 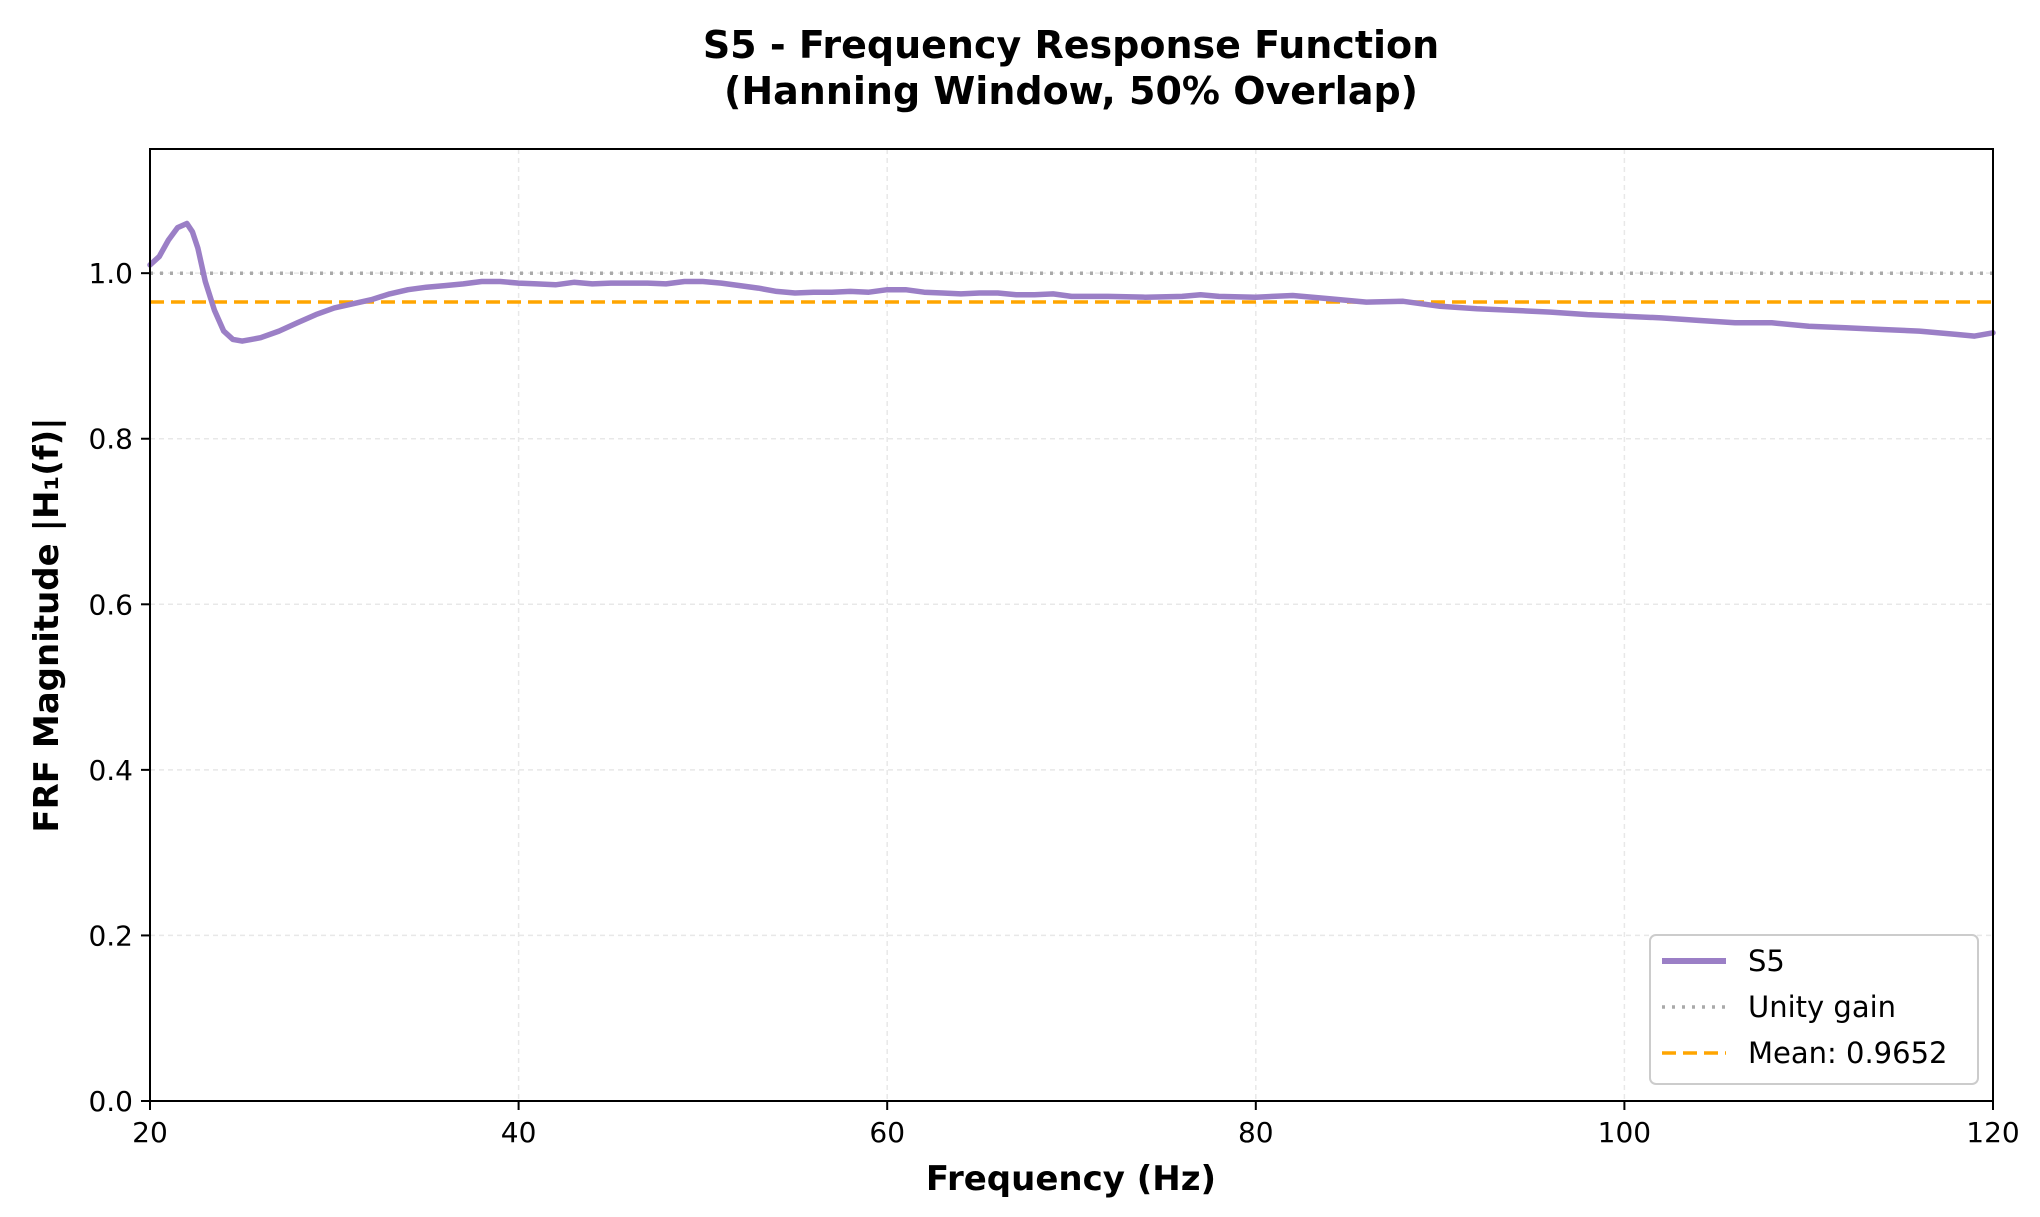 I want to click on x-tick-label-5: 120, so click(x=1992, y=1132).